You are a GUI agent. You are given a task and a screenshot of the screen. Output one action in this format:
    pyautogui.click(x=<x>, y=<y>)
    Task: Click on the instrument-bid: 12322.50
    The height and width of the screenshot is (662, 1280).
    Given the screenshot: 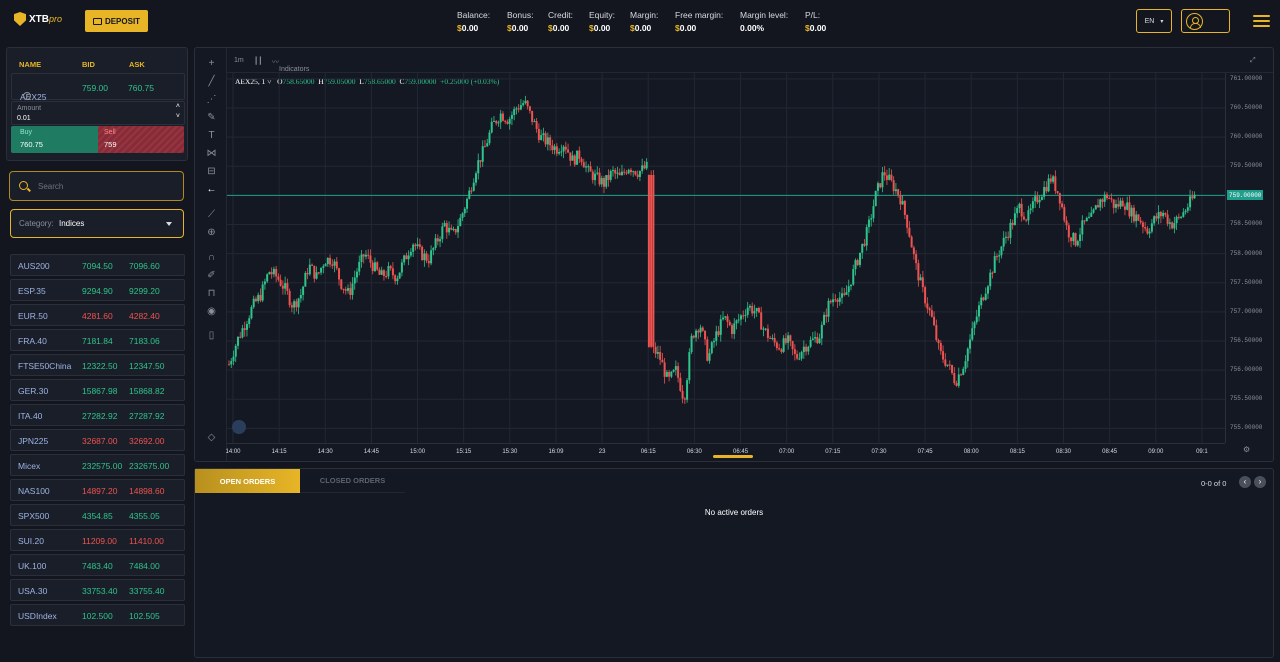 What is the action you would take?
    pyautogui.click(x=100, y=366)
    